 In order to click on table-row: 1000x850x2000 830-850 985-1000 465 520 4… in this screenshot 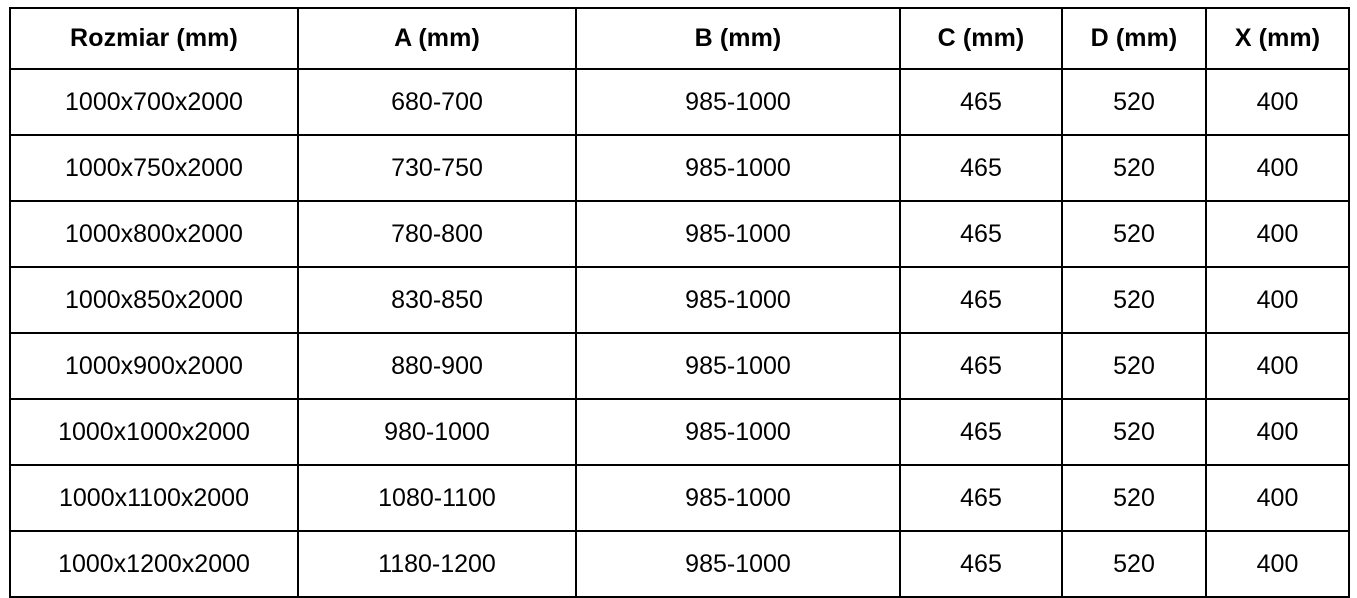, I will do `click(679, 300)`.